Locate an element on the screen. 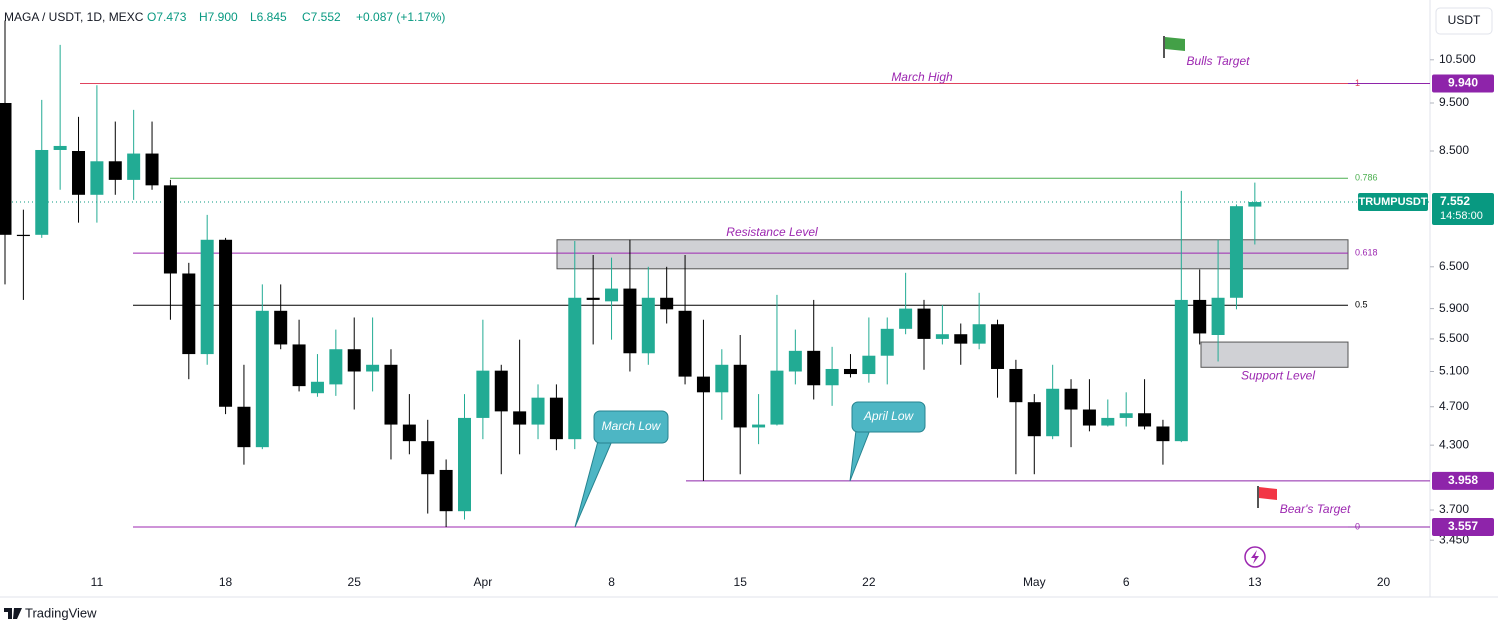 This screenshot has height=628, width=1498. y-tick-label: 4.700 is located at coordinates (1454, 406).